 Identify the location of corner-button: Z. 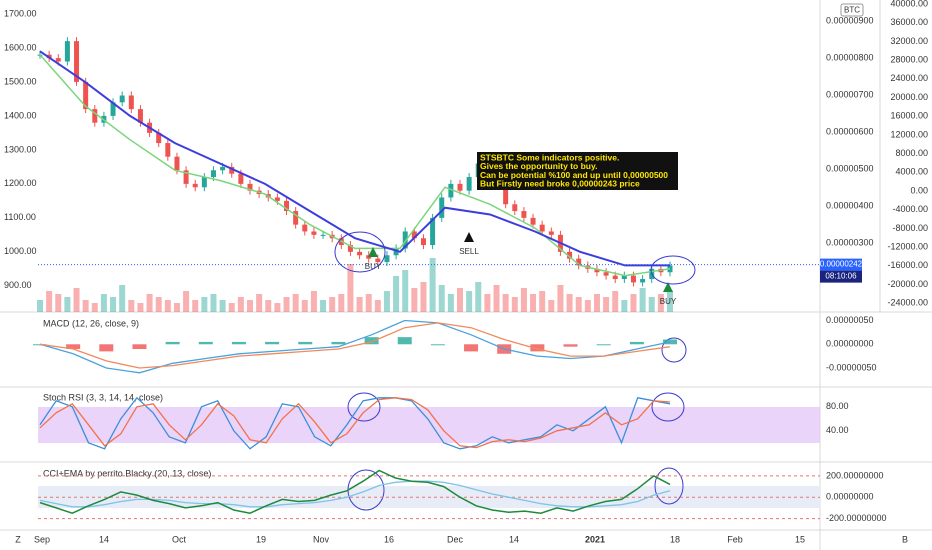
(18, 539).